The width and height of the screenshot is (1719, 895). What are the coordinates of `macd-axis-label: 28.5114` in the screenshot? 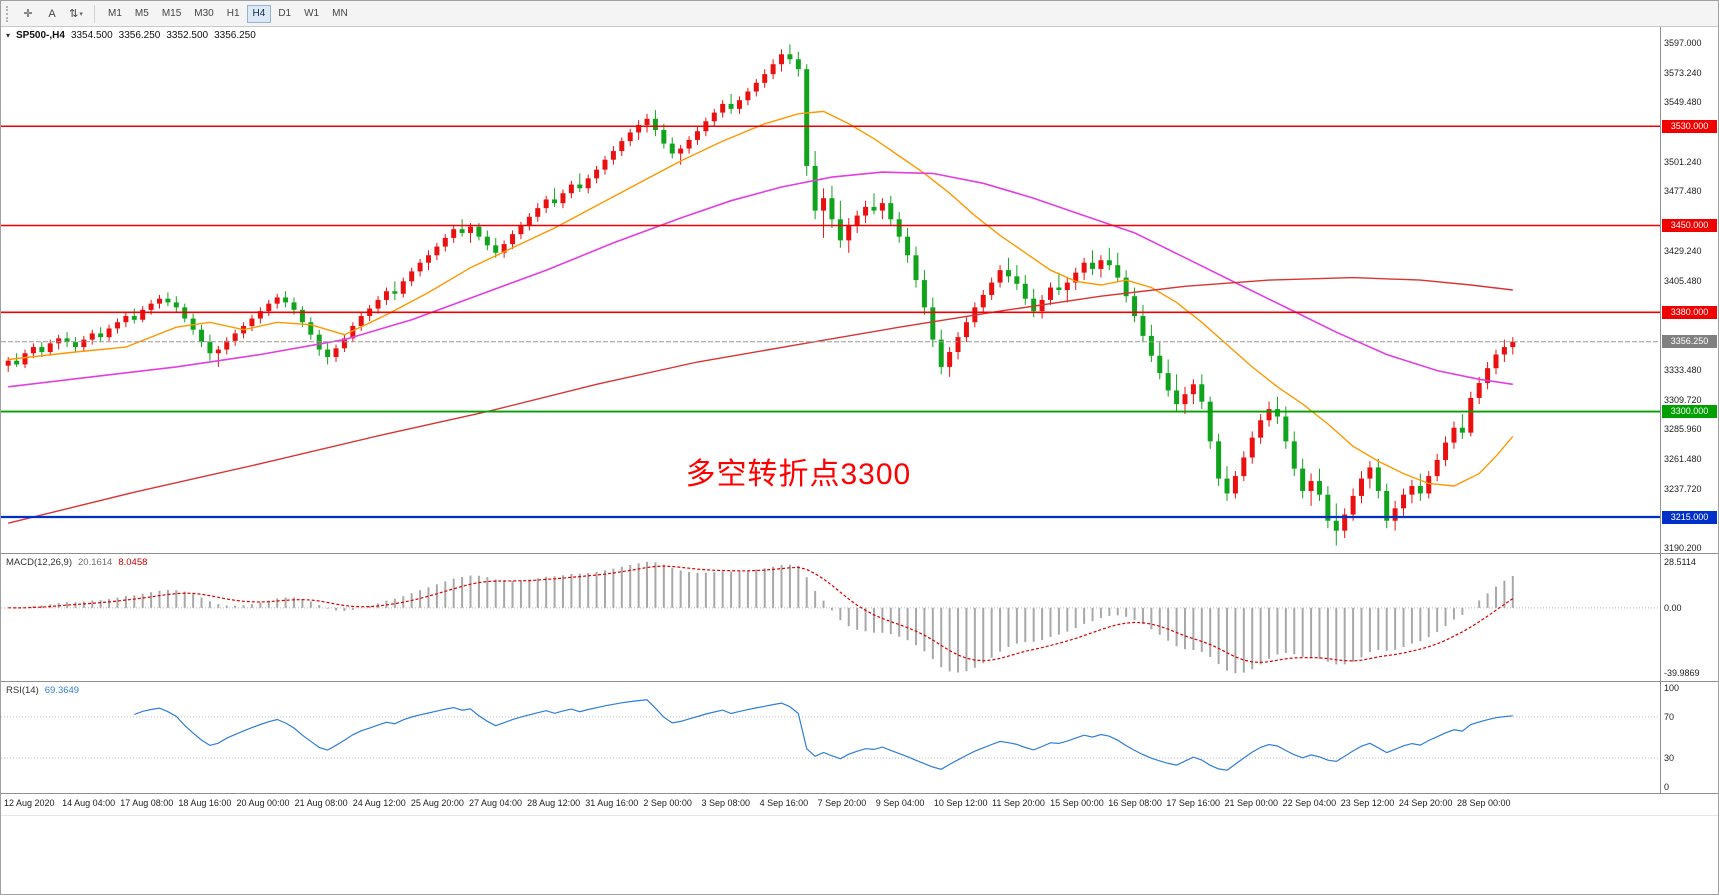 It's located at (1680, 561).